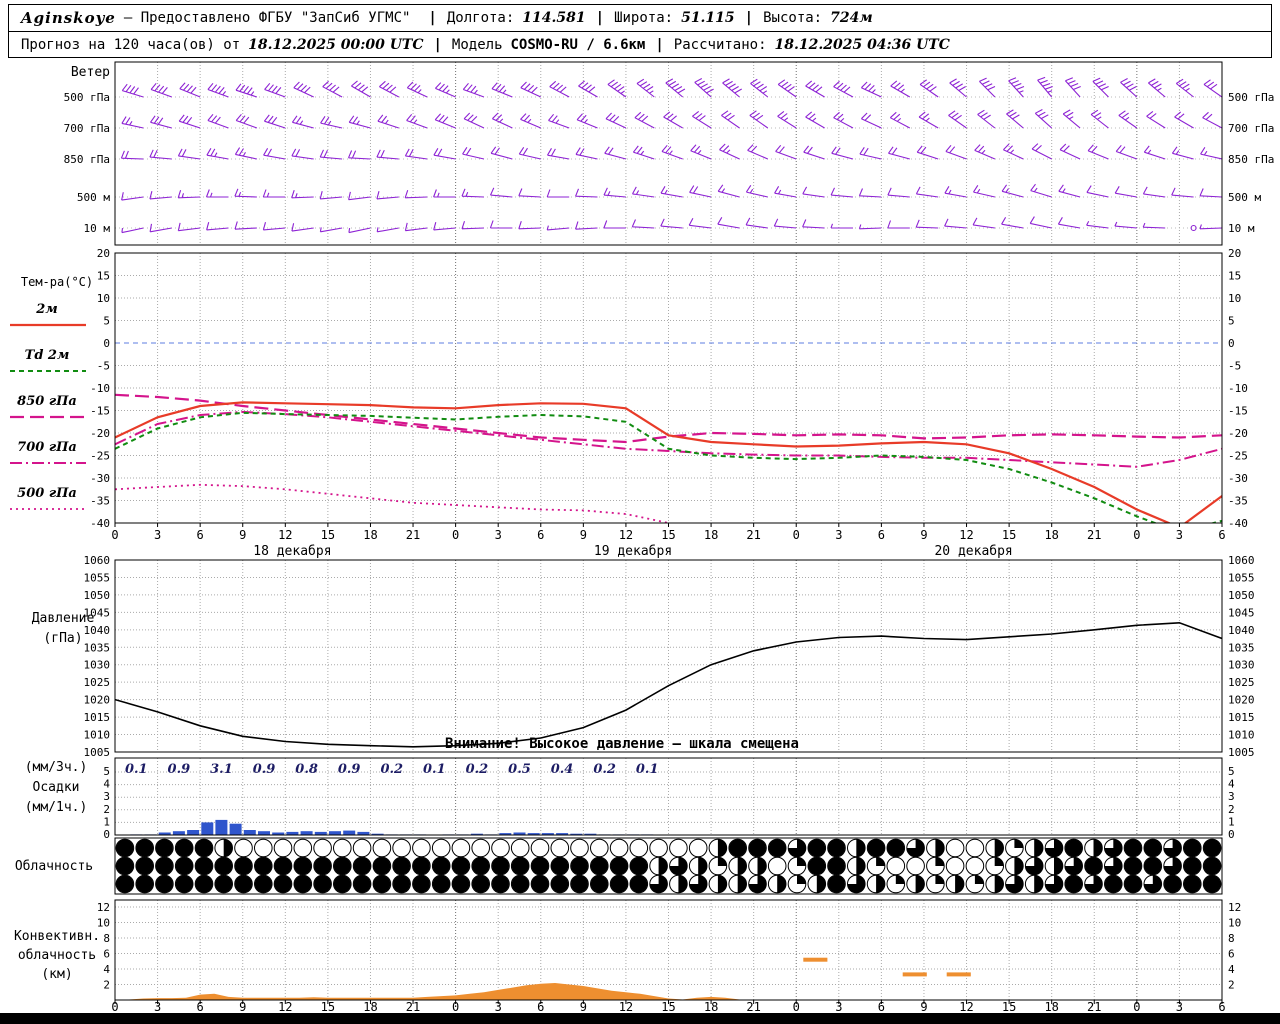 The height and width of the screenshot is (1024, 1280). Describe the element at coordinates (554, 18) in the screenshot. I see `longitude-value: 114.581` at that location.